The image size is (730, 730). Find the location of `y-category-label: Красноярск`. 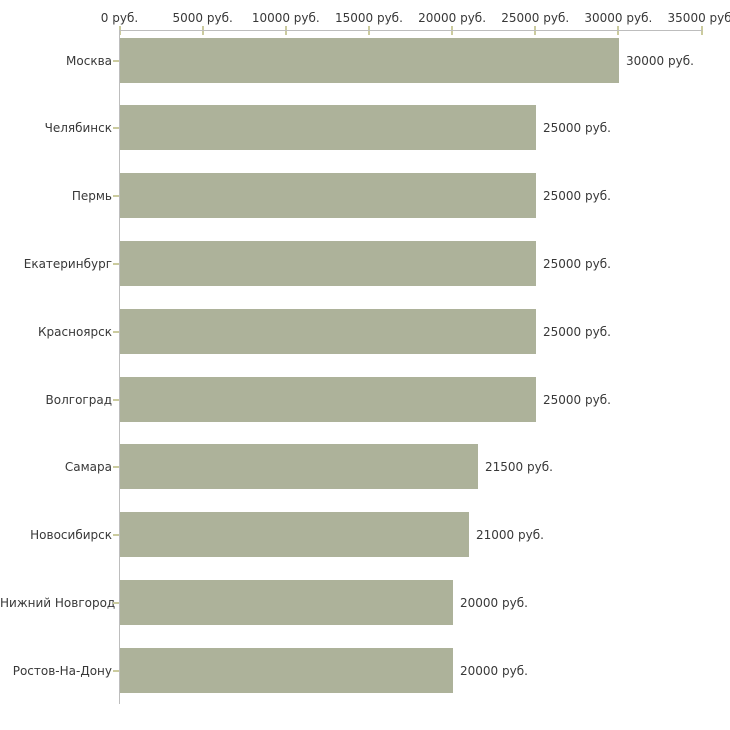

y-category-label: Красноярск is located at coordinates (75, 331).